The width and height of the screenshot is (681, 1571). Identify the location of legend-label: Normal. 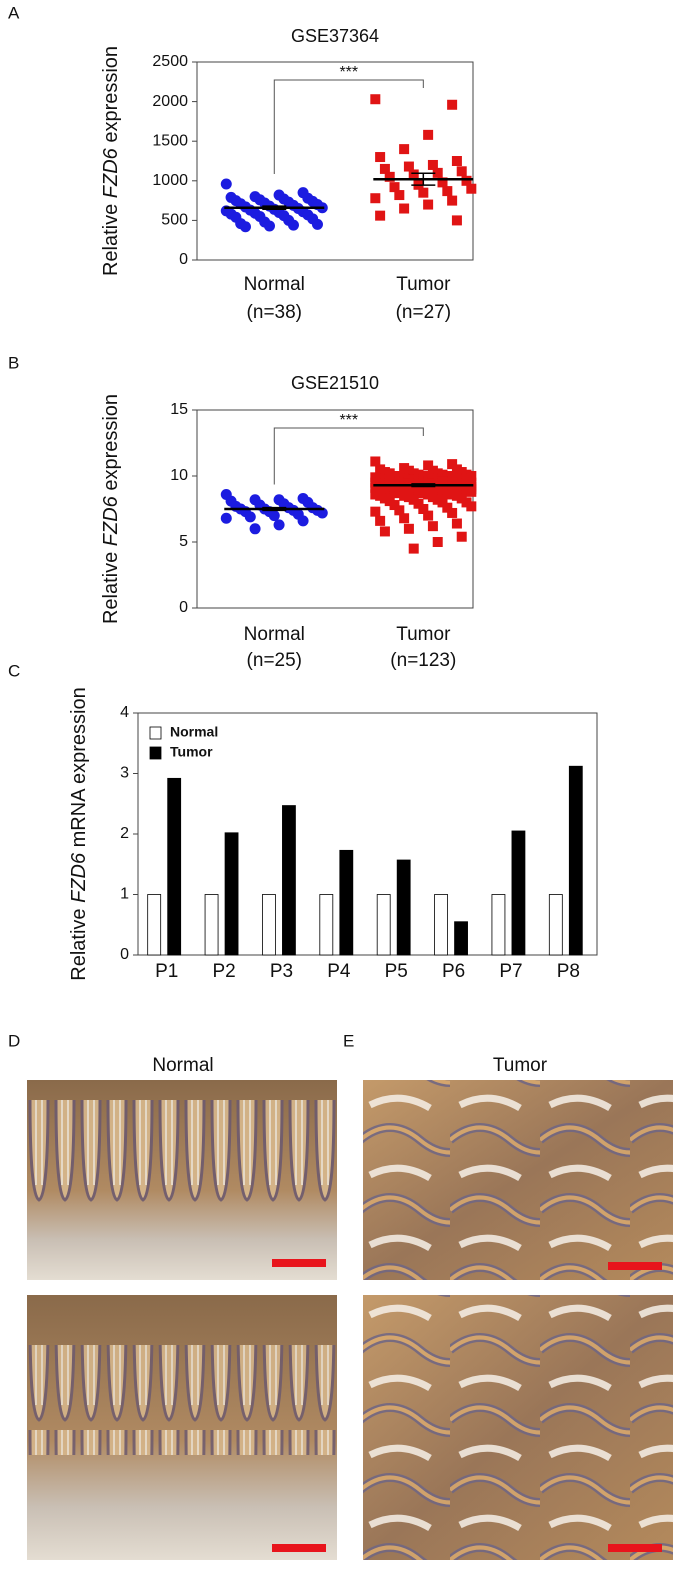
(194, 732).